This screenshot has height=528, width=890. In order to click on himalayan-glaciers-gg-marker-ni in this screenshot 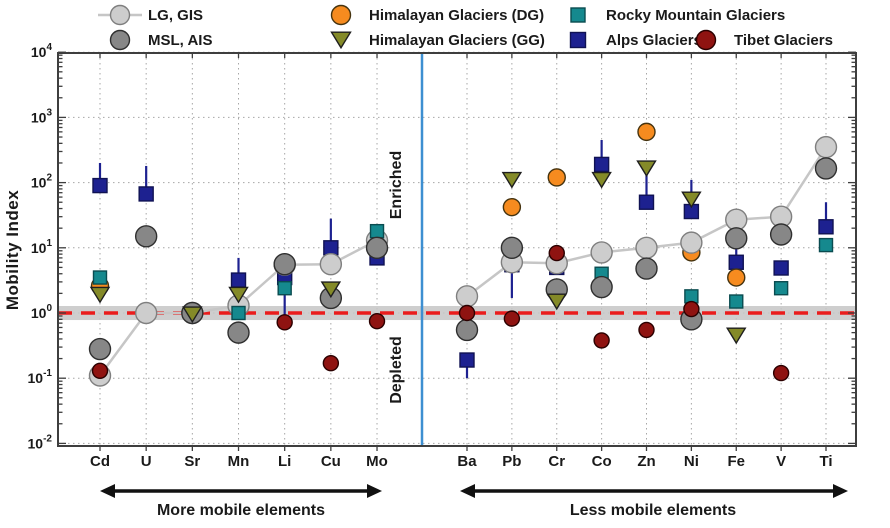, I will do `click(691, 200)`.